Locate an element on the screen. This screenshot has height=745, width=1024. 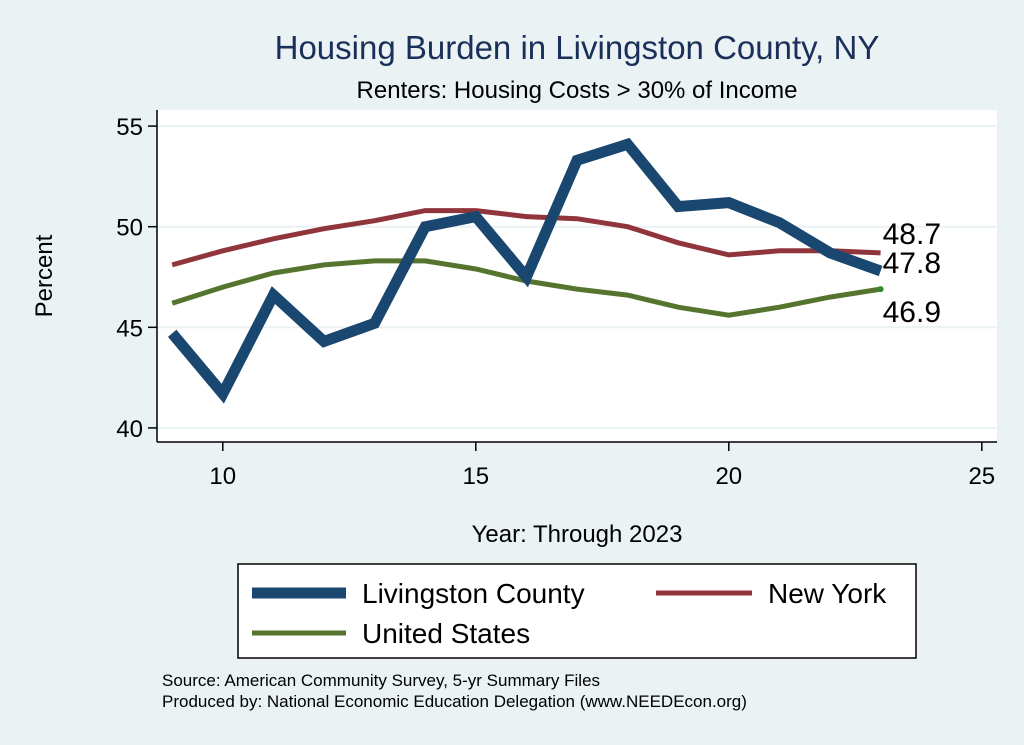
x-axis: 10 15 20 25 is located at coordinates (577, 465).